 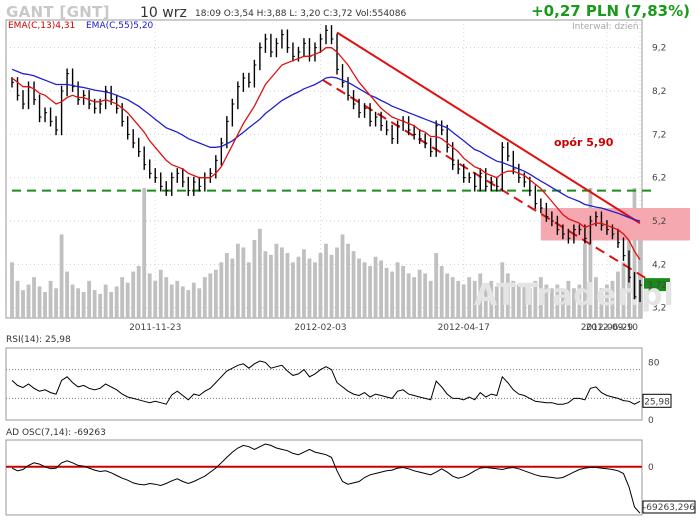 I want to click on ad-last-badge, so click(x=669, y=507).